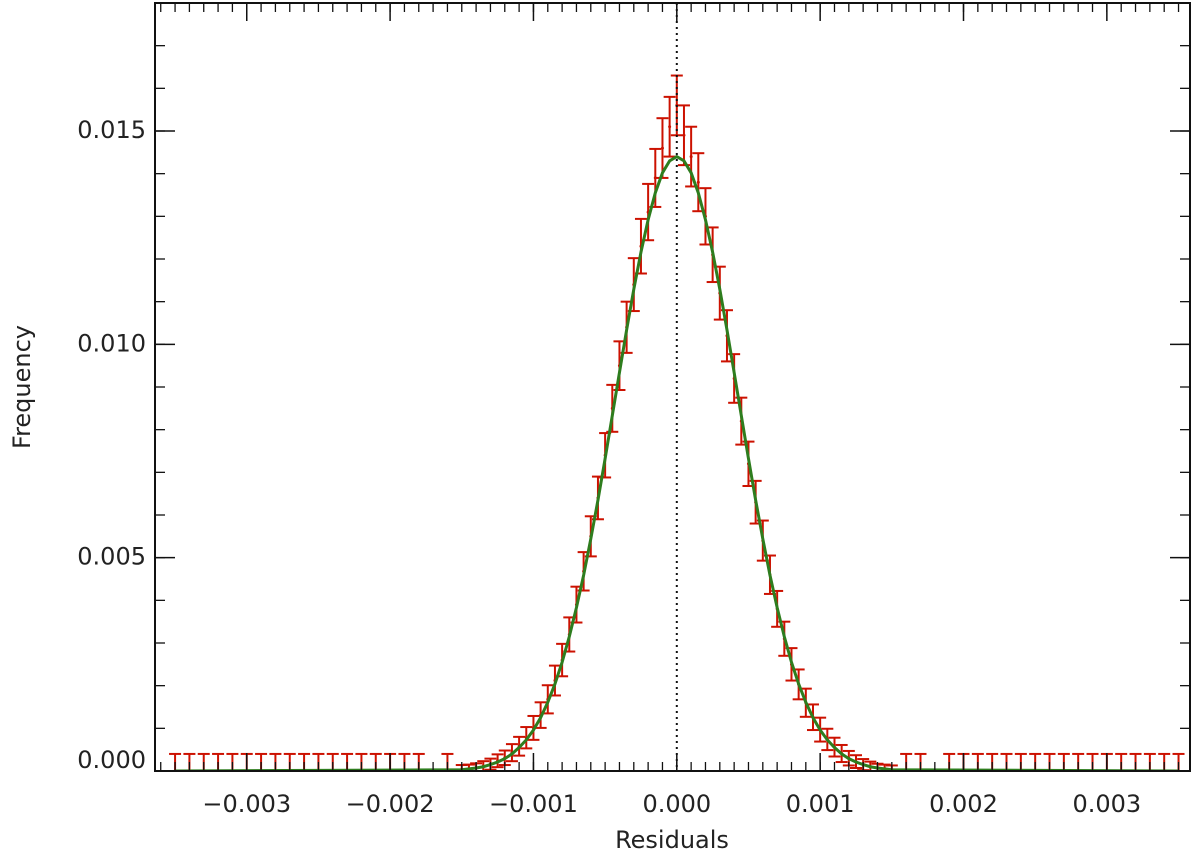 This screenshot has height=867, width=1200. Describe the element at coordinates (533, 804) in the screenshot. I see `x-tick-label: −0.001` at that location.